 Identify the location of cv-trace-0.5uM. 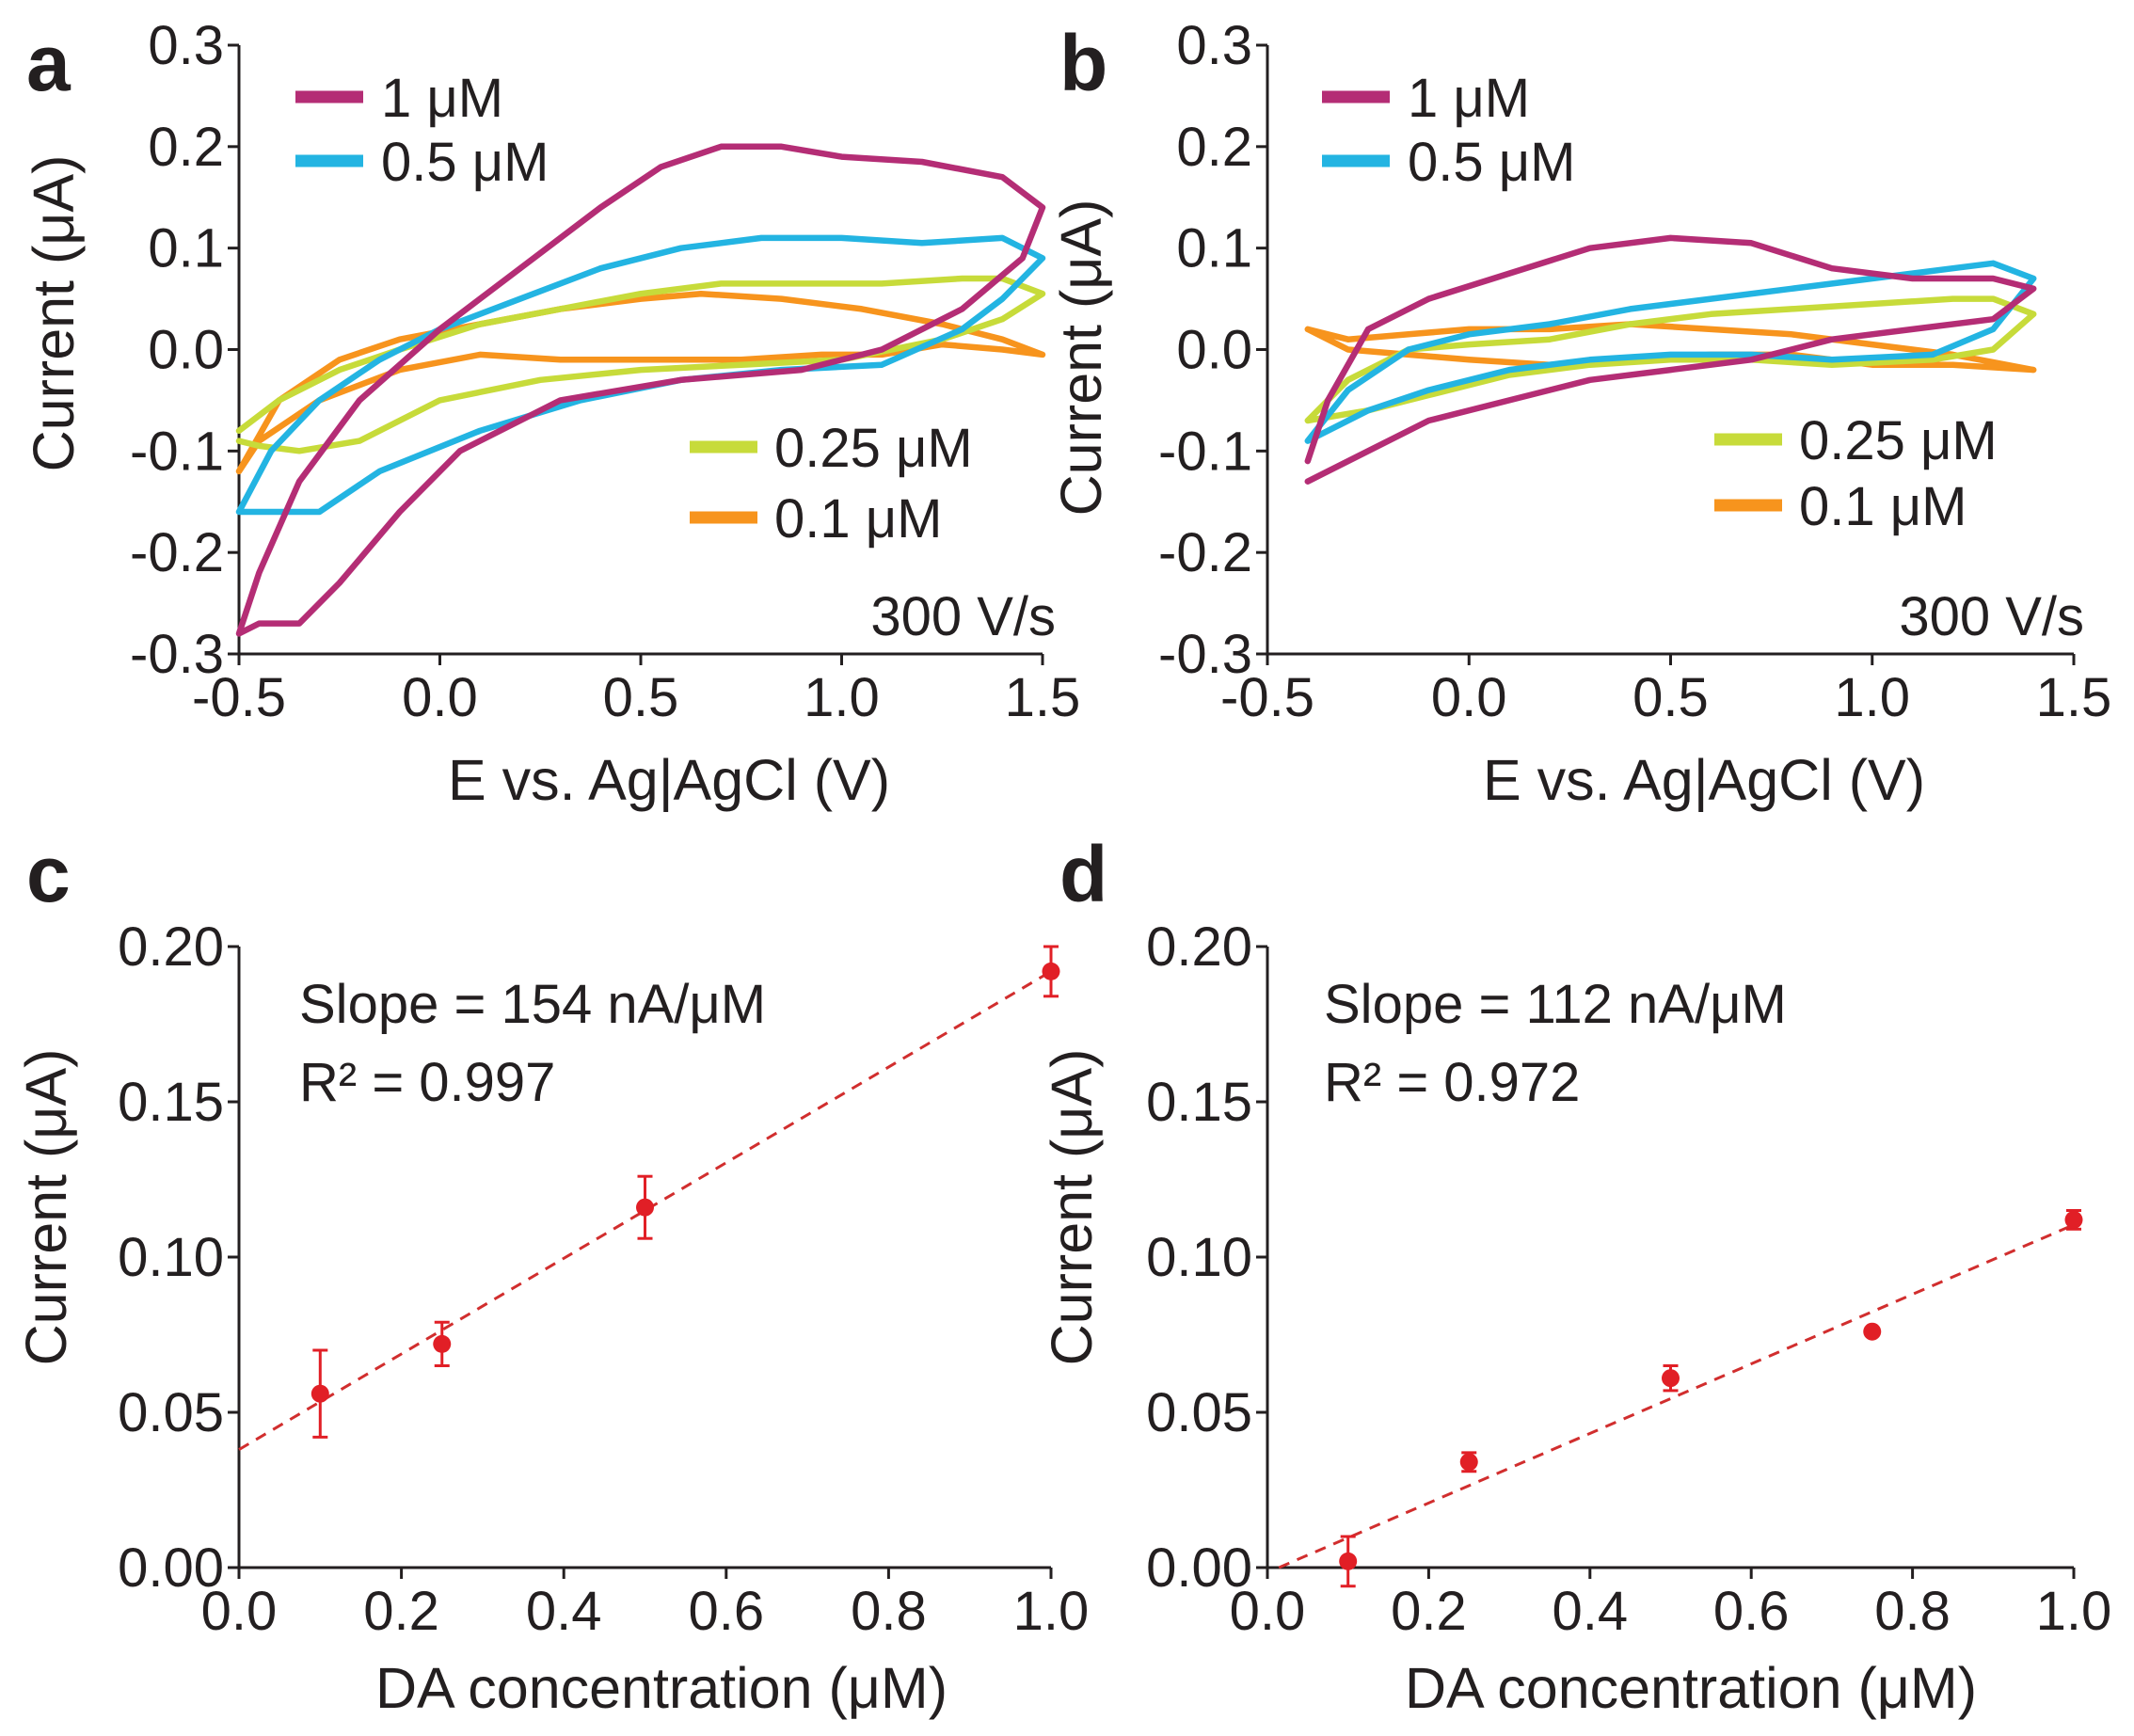
(1670, 352).